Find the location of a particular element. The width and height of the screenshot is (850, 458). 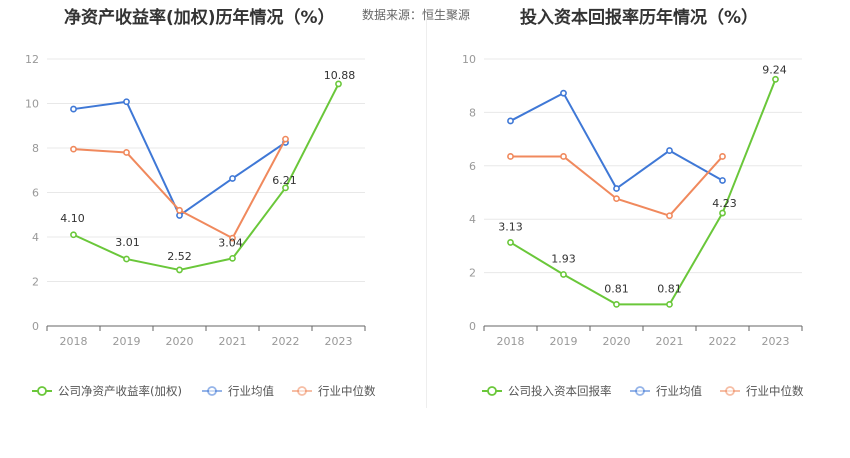

data-label: 3.04 is located at coordinates (230, 242).